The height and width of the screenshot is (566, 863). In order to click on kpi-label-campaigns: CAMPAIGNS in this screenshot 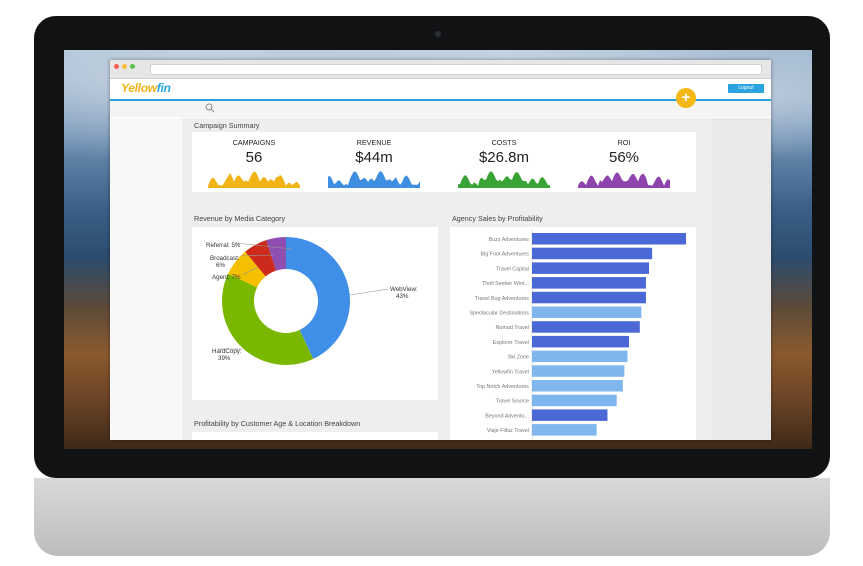, I will do `click(254, 142)`.